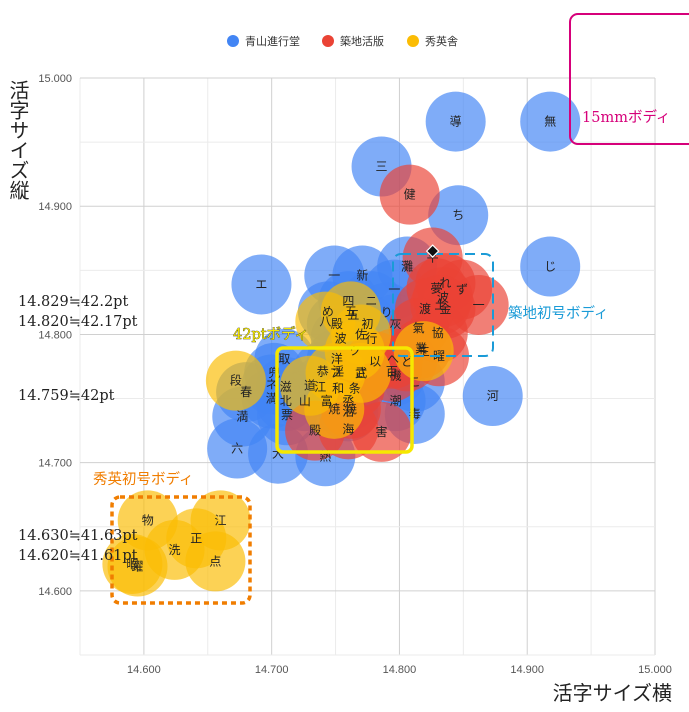  What do you see at coordinates (246, 392) in the screenshot?
I see `bubble-label: 春` at bounding box center [246, 392].